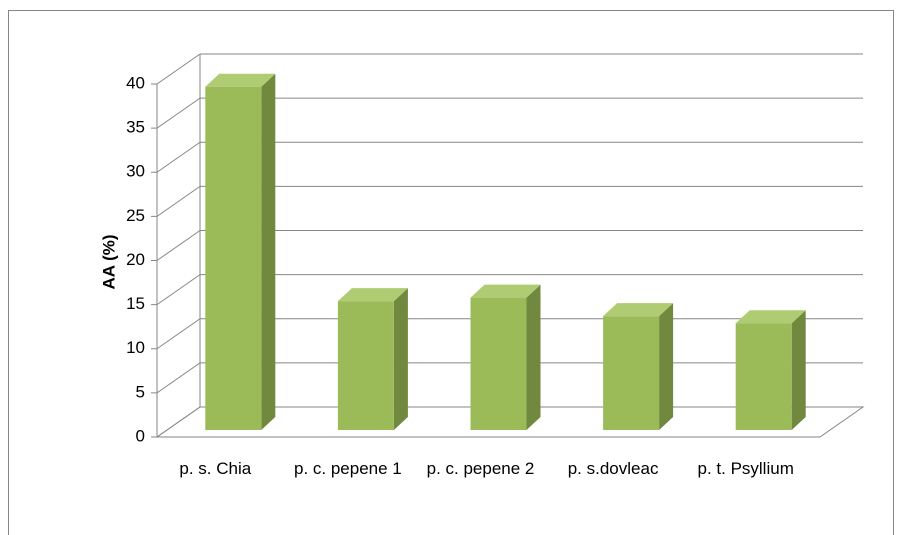 The height and width of the screenshot is (535, 903). Describe the element at coordinates (348, 468) in the screenshot. I see `x-tick-label: p. c. pepene 1` at that location.